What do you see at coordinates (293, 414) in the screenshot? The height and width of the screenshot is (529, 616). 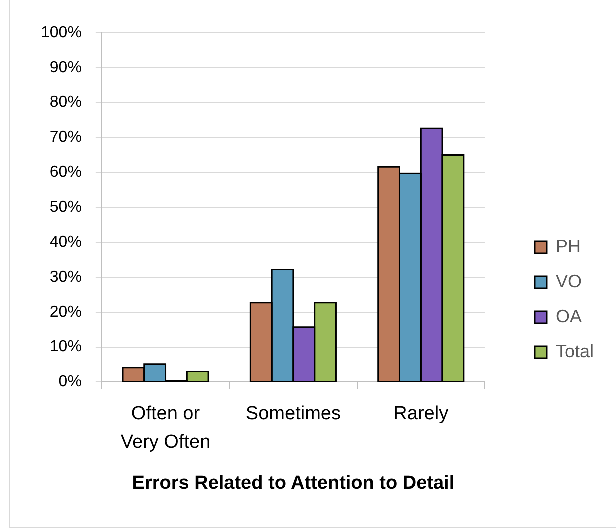 I see `x-tick-label: Sometimes` at bounding box center [293, 414].